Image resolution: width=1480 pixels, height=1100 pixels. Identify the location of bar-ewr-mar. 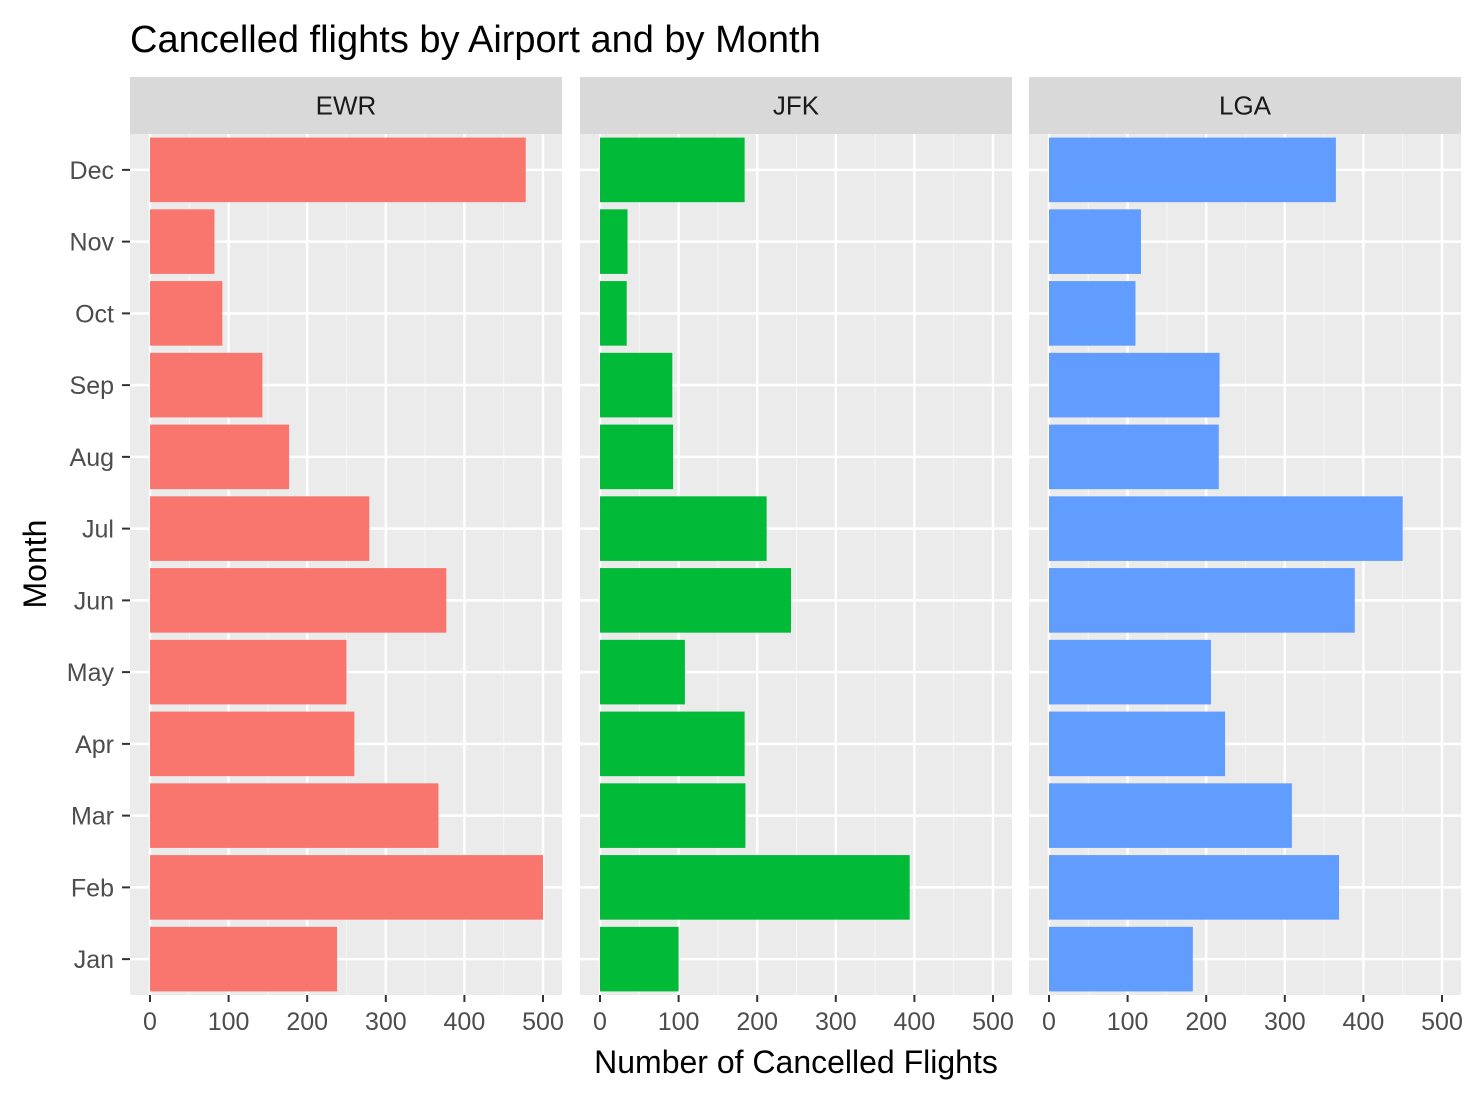
(294, 815).